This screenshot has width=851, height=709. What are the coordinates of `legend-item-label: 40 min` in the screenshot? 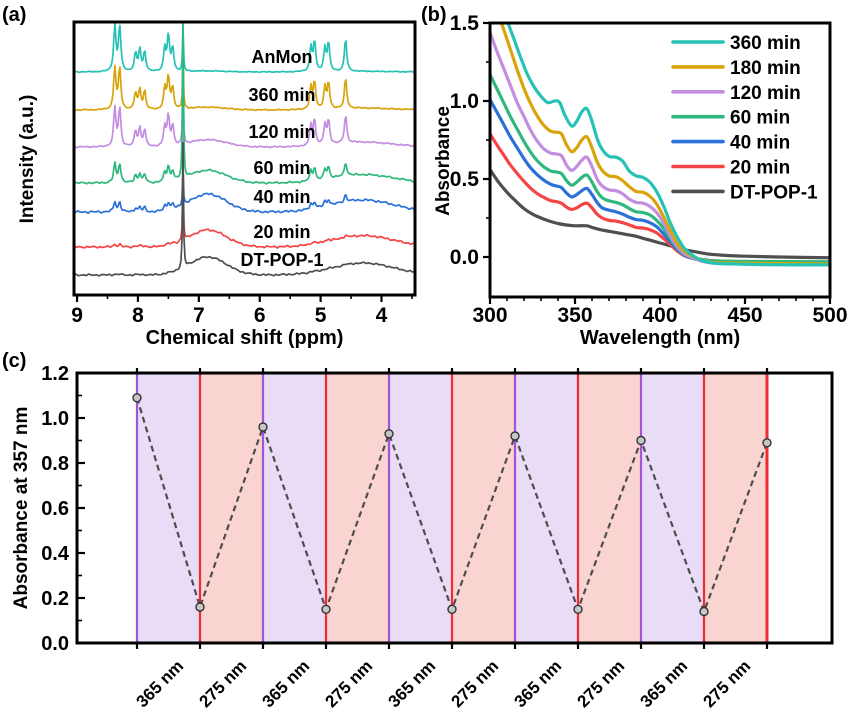 It's located at (760, 143).